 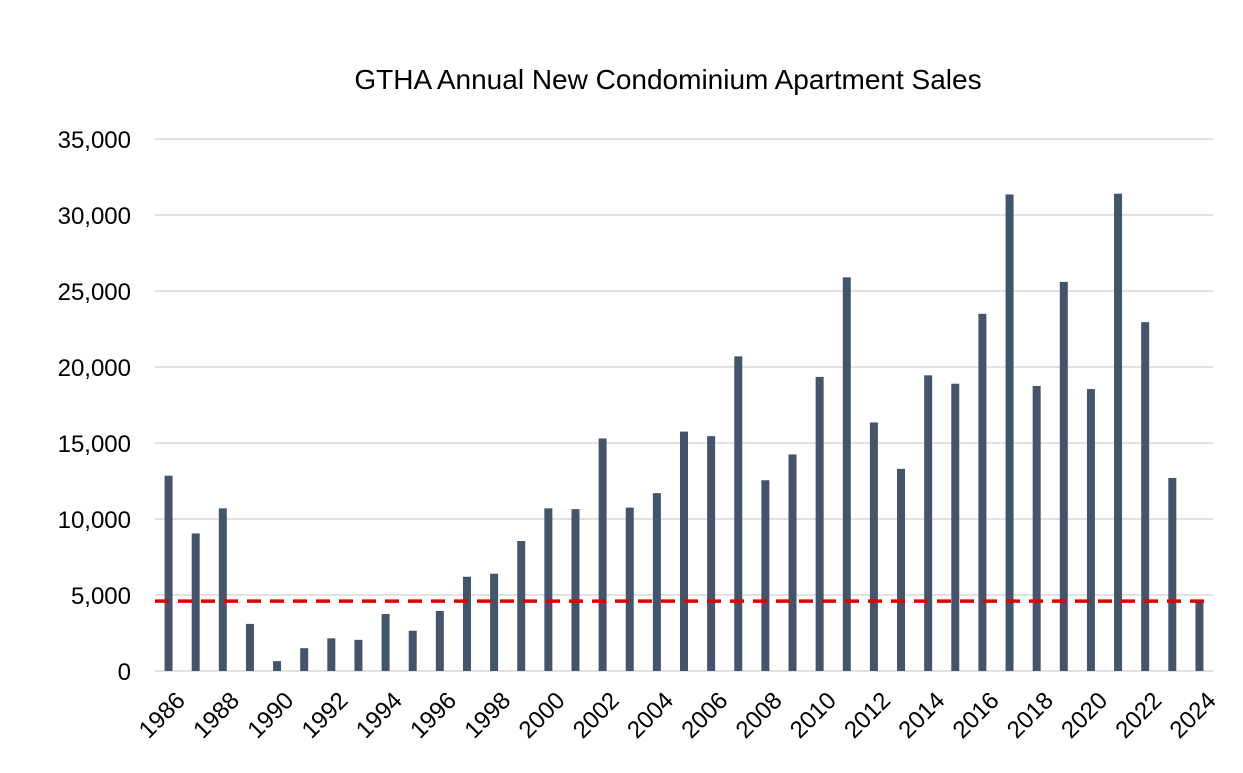 I want to click on x-tick-label: 1998, so click(x=487, y=715).